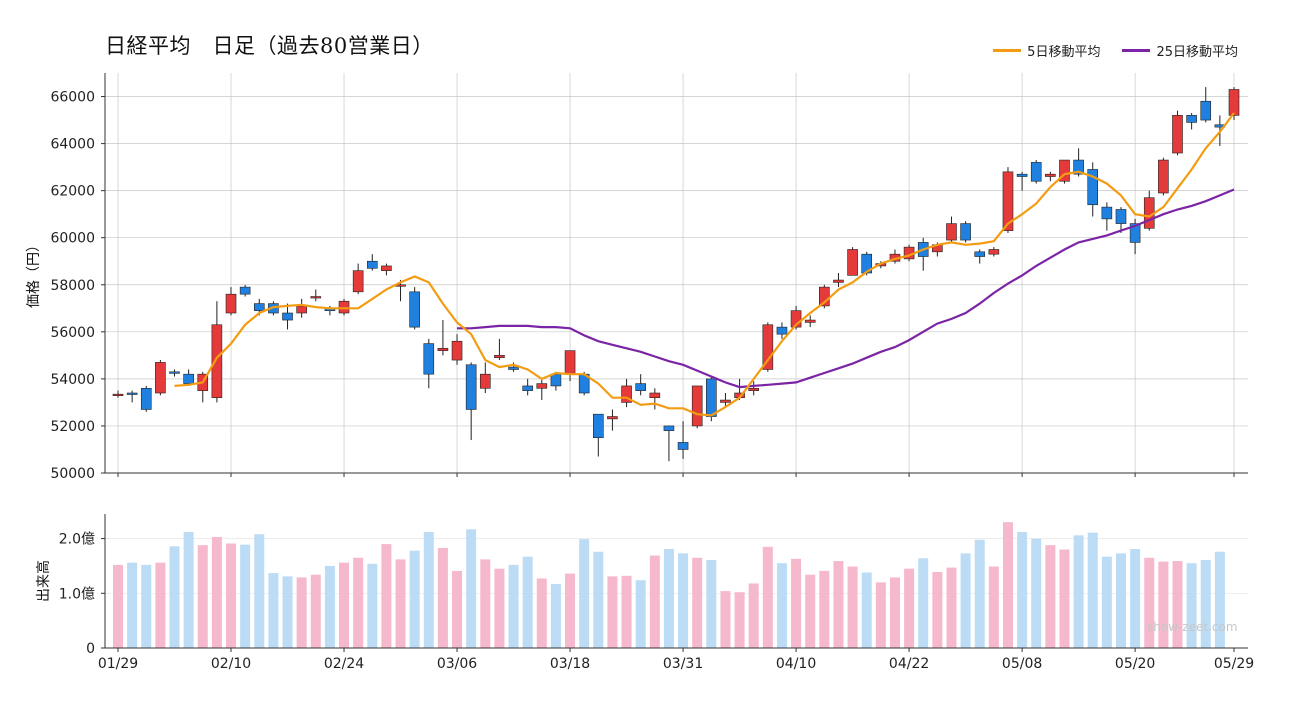 The width and height of the screenshot is (1300, 720). I want to click on price-ytick-label: 50000, so click(72, 474).